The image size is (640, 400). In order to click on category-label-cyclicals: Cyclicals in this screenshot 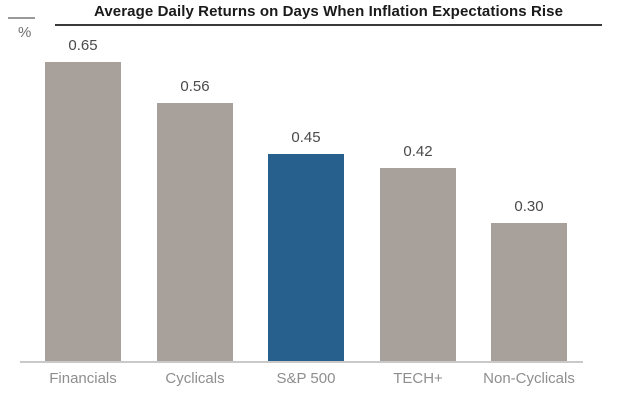, I will do `click(195, 378)`.